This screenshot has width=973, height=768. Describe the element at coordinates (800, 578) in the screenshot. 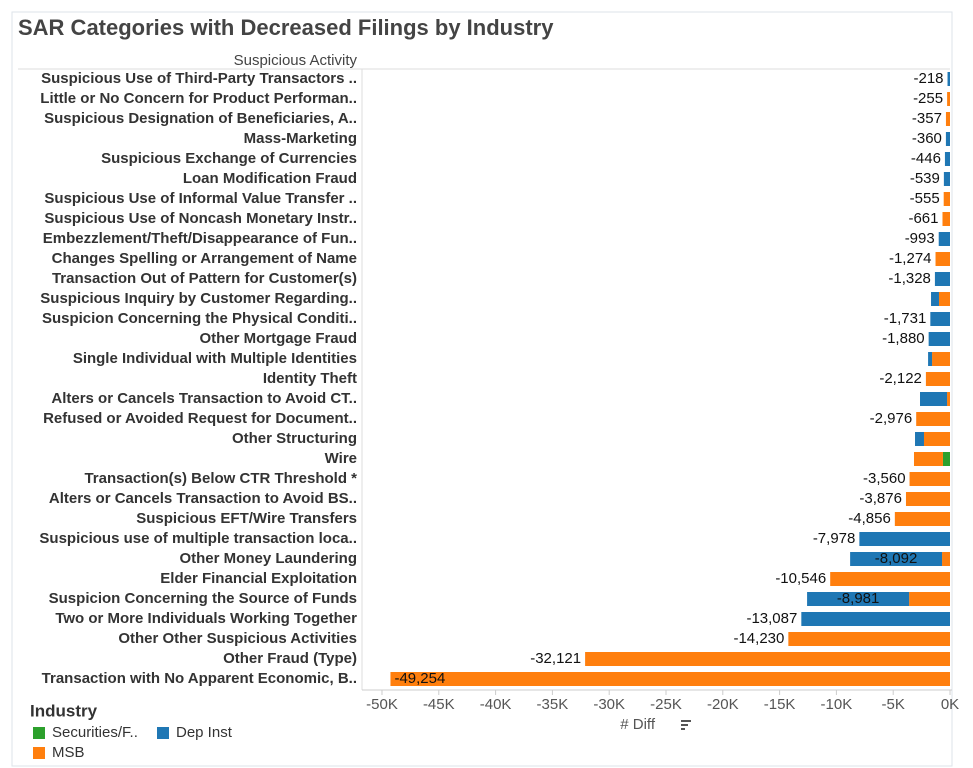

I see `value-label: -10,546` at that location.